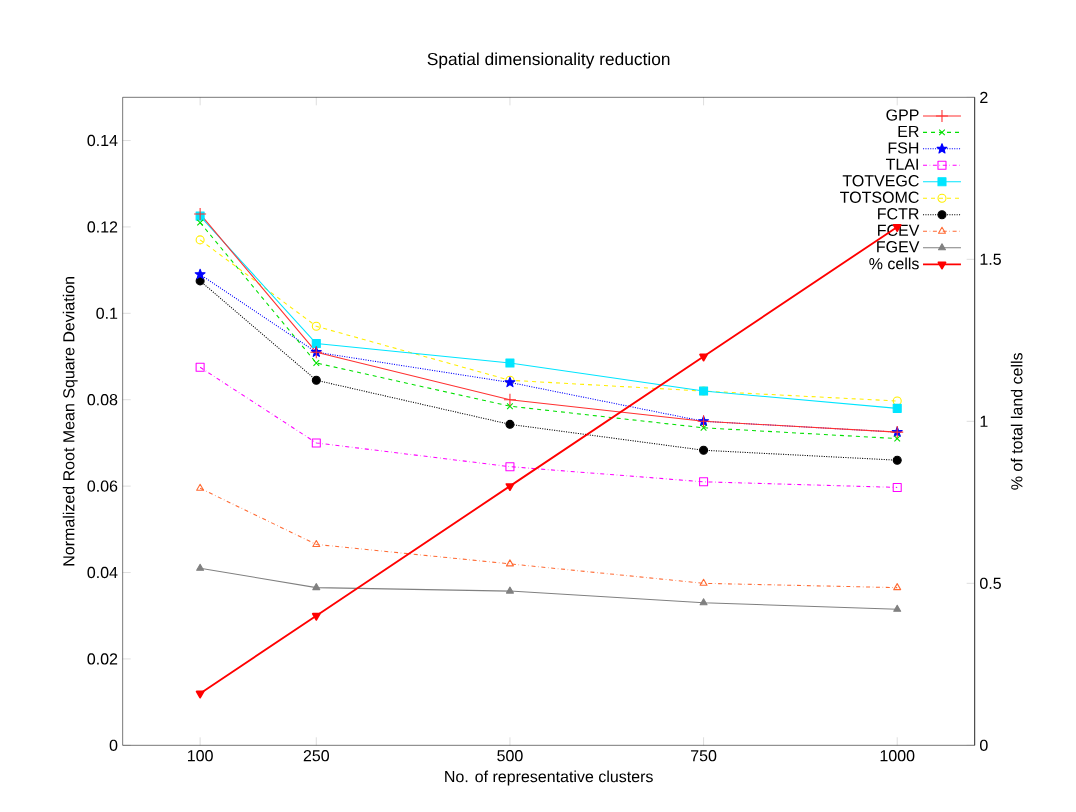 This screenshot has height=812, width=1076. I want to click on y2-tick-label: 2, so click(984, 97).